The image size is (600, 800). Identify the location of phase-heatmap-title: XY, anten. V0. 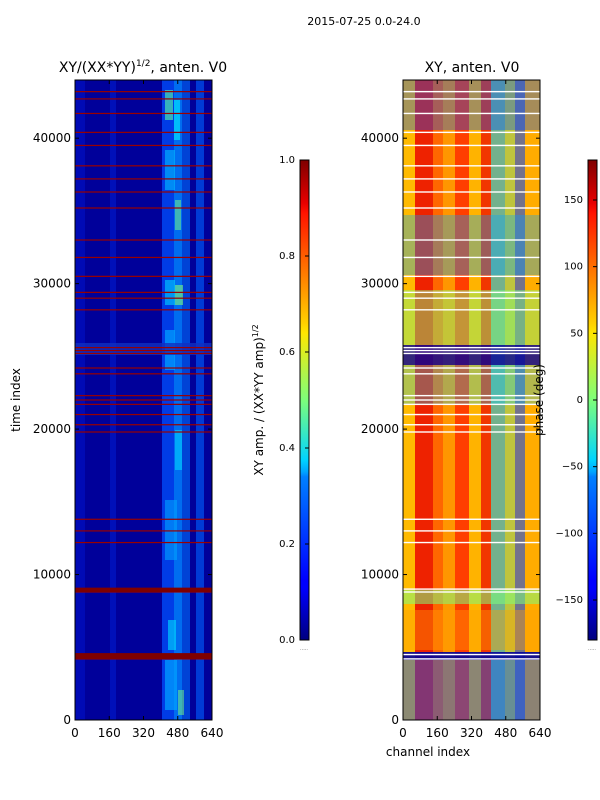
(472, 68).